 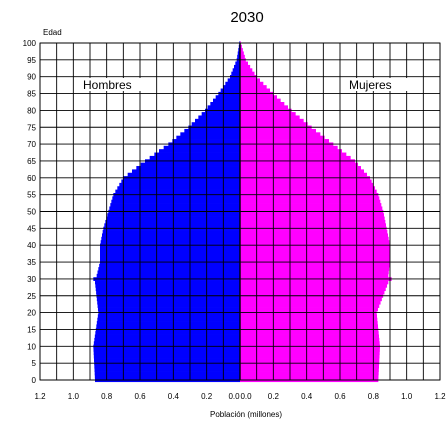 I want to click on y-tick-label: 75, so click(x=31, y=127).